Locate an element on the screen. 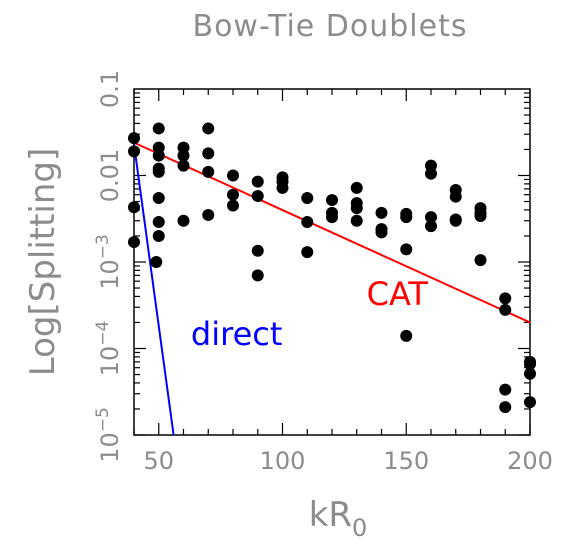  x-tick-label: 150 is located at coordinates (406, 461).